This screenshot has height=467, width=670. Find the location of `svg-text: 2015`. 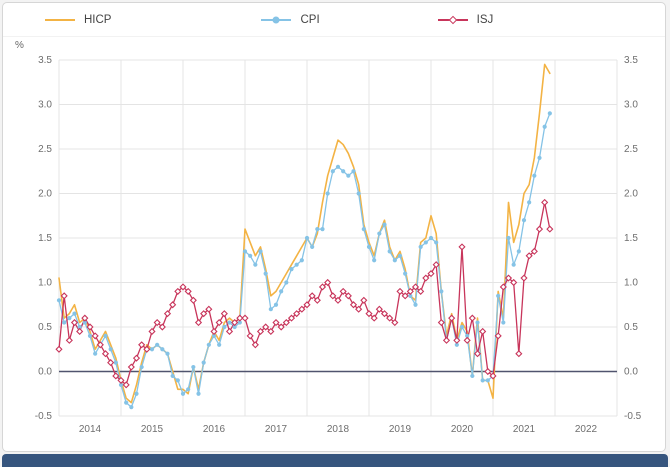

svg-text: 2015 is located at coordinates (152, 429).